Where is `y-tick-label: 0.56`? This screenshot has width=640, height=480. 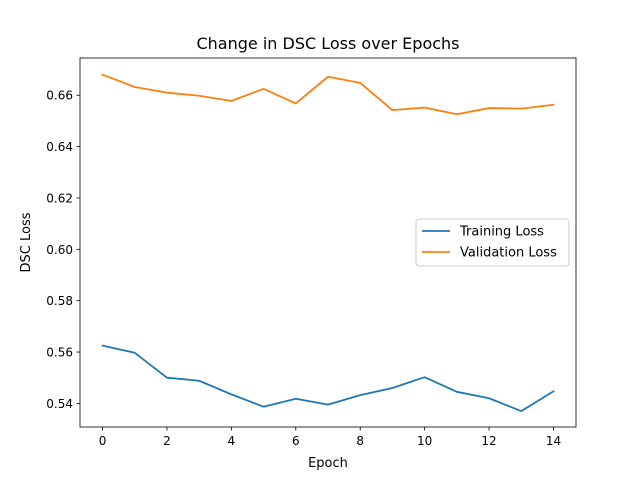
y-tick-label: 0.56 is located at coordinates (59, 353).